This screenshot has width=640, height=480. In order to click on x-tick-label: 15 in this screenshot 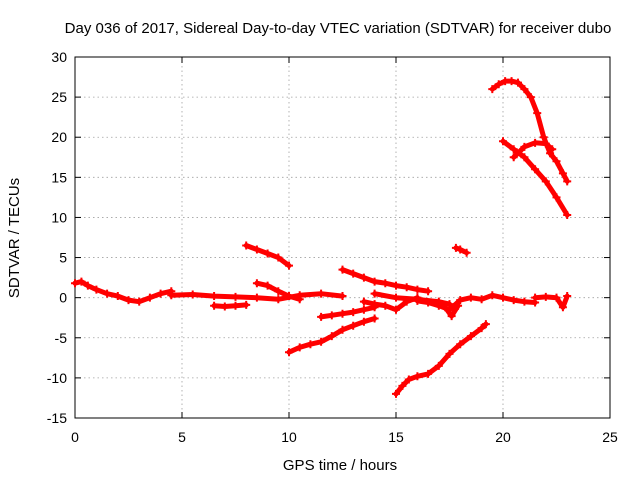, I will do `click(396, 437)`.